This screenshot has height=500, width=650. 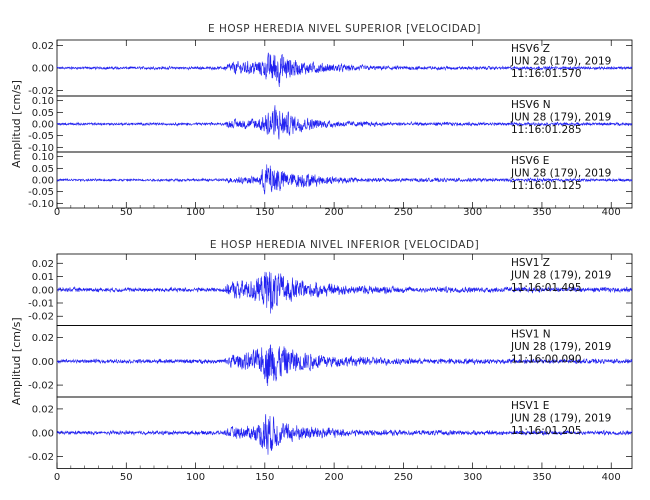 I want to click on trace-annotation: HSV6 Z, so click(x=530, y=49).